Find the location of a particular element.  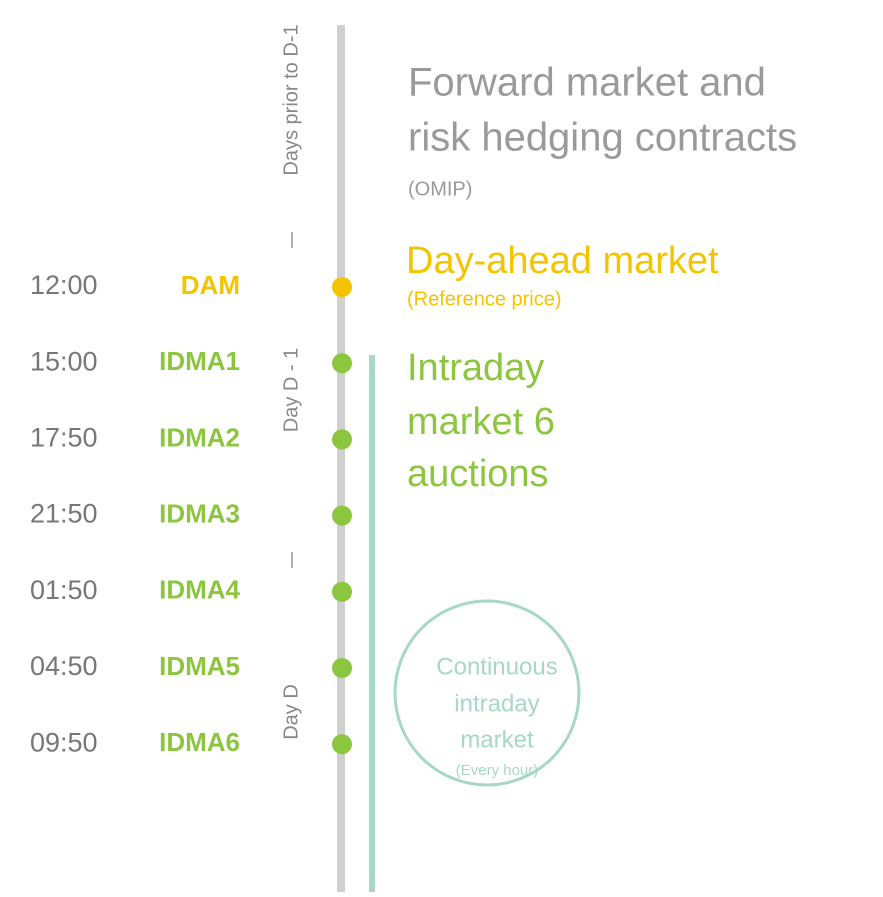

intraday-title: market 6 is located at coordinates (481, 422).